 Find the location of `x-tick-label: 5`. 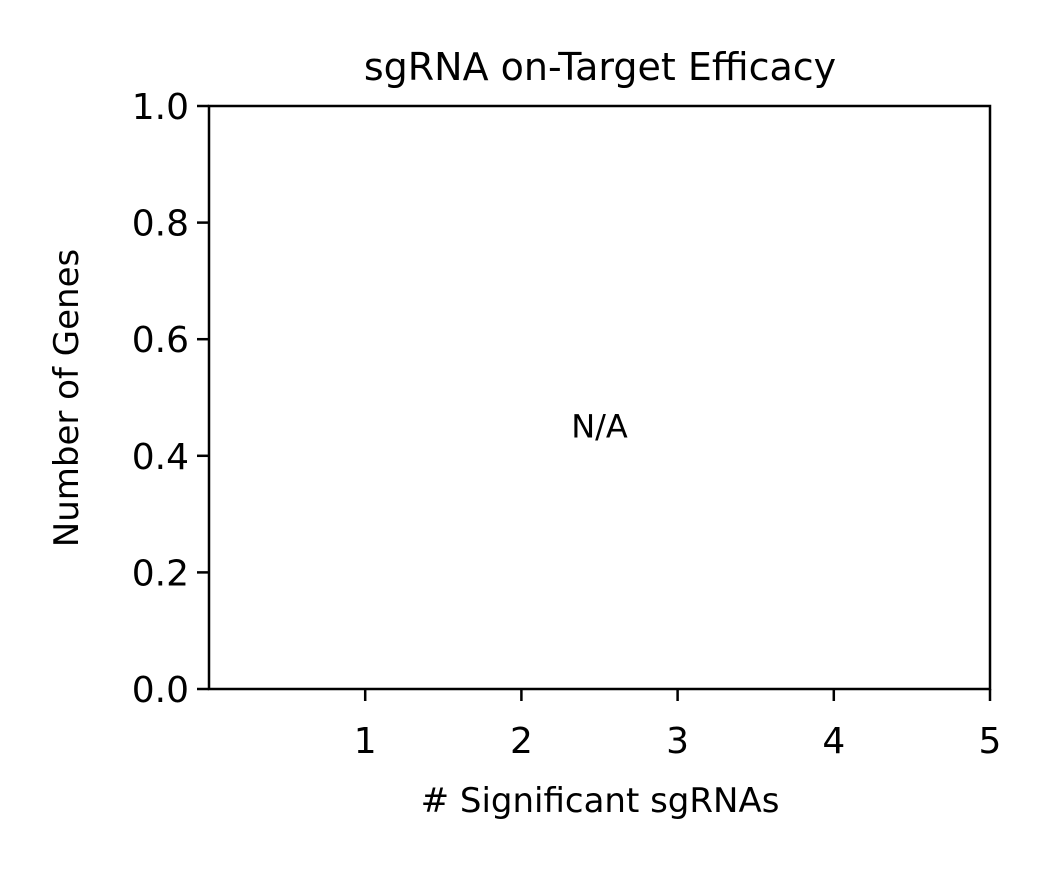

x-tick-label: 5 is located at coordinates (990, 741).